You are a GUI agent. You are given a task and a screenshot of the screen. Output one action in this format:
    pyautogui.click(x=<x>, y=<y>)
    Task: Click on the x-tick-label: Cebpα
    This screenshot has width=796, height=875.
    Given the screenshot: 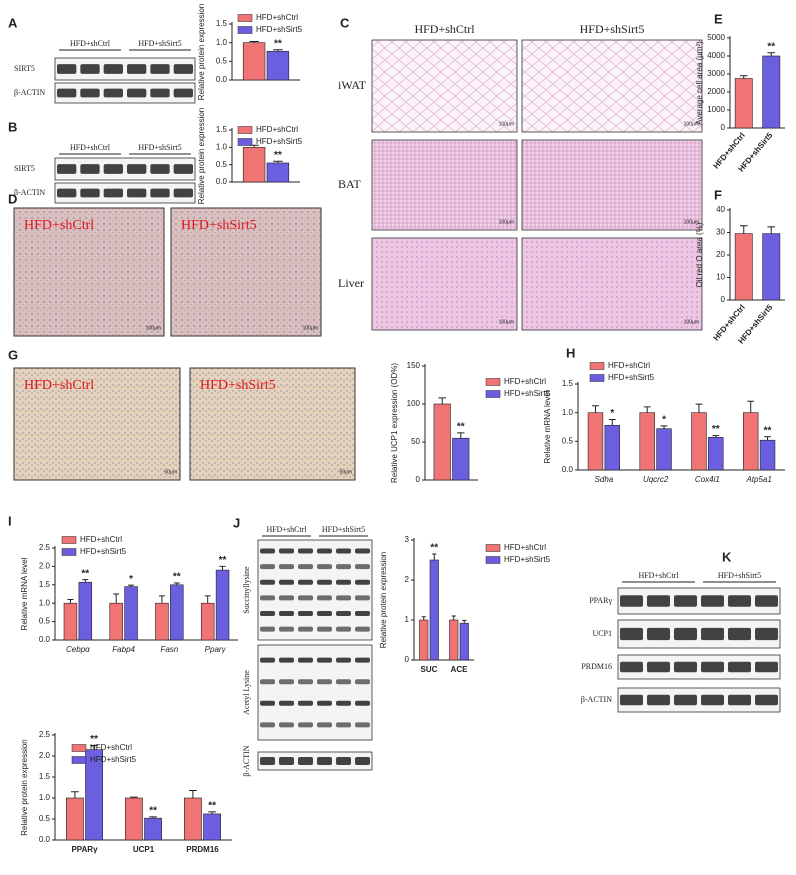 What is the action you would take?
    pyautogui.click(x=78, y=649)
    